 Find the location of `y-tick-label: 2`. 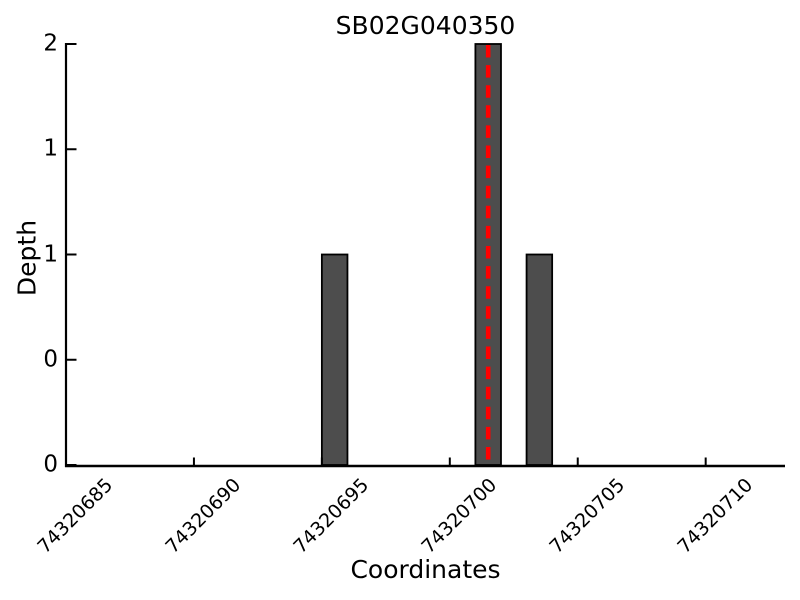

y-tick-label: 2 is located at coordinates (50, 43).